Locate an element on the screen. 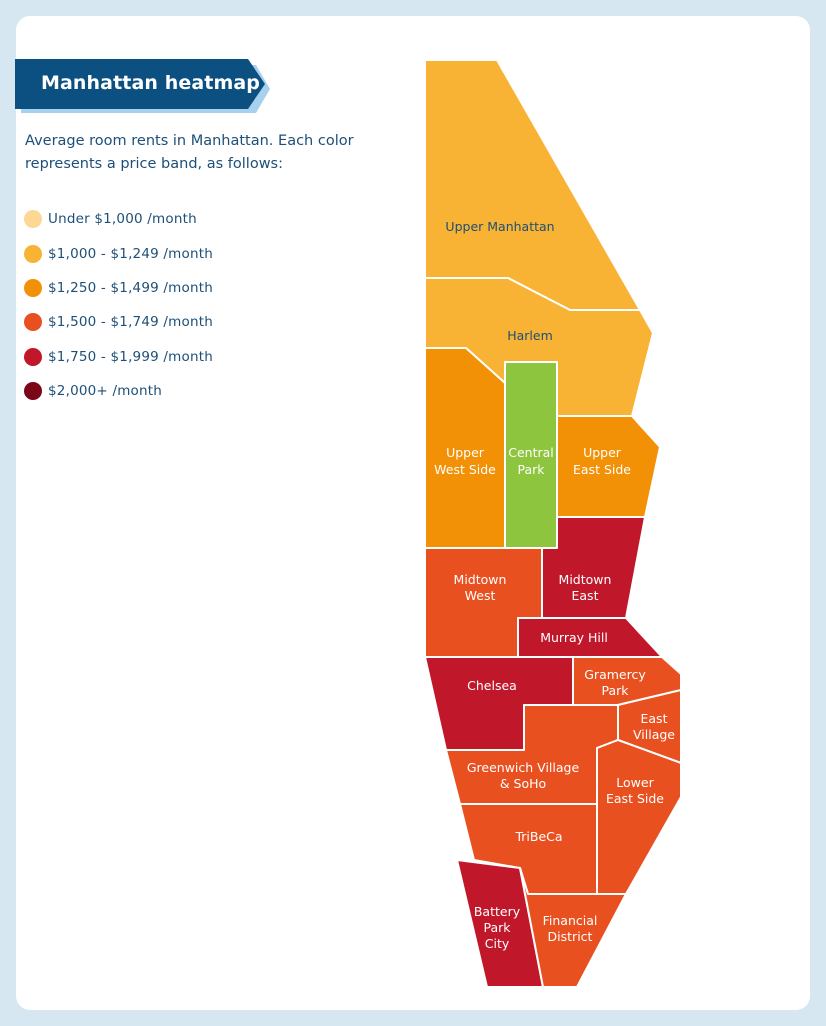 The height and width of the screenshot is (1026, 826). label-upper-west-side: Upper is located at coordinates (465, 452).